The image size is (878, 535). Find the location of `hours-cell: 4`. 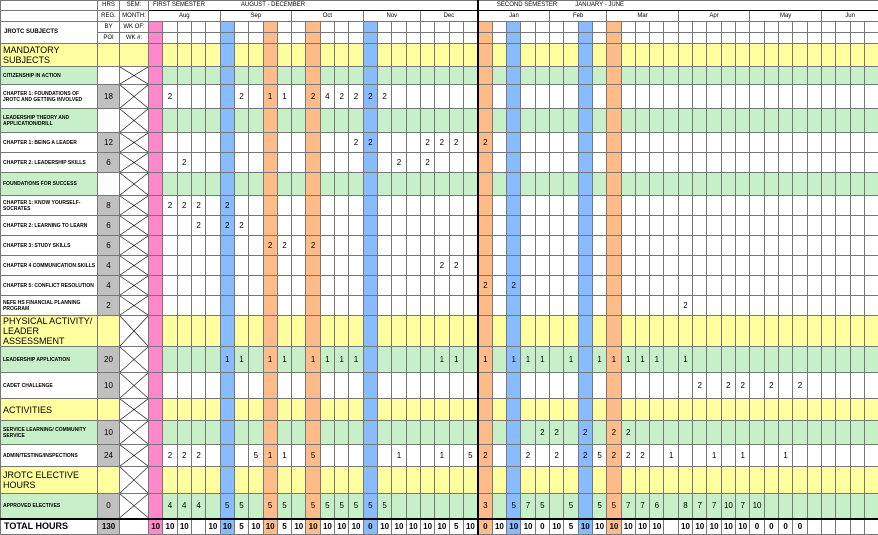

hours-cell: 4 is located at coordinates (109, 286).